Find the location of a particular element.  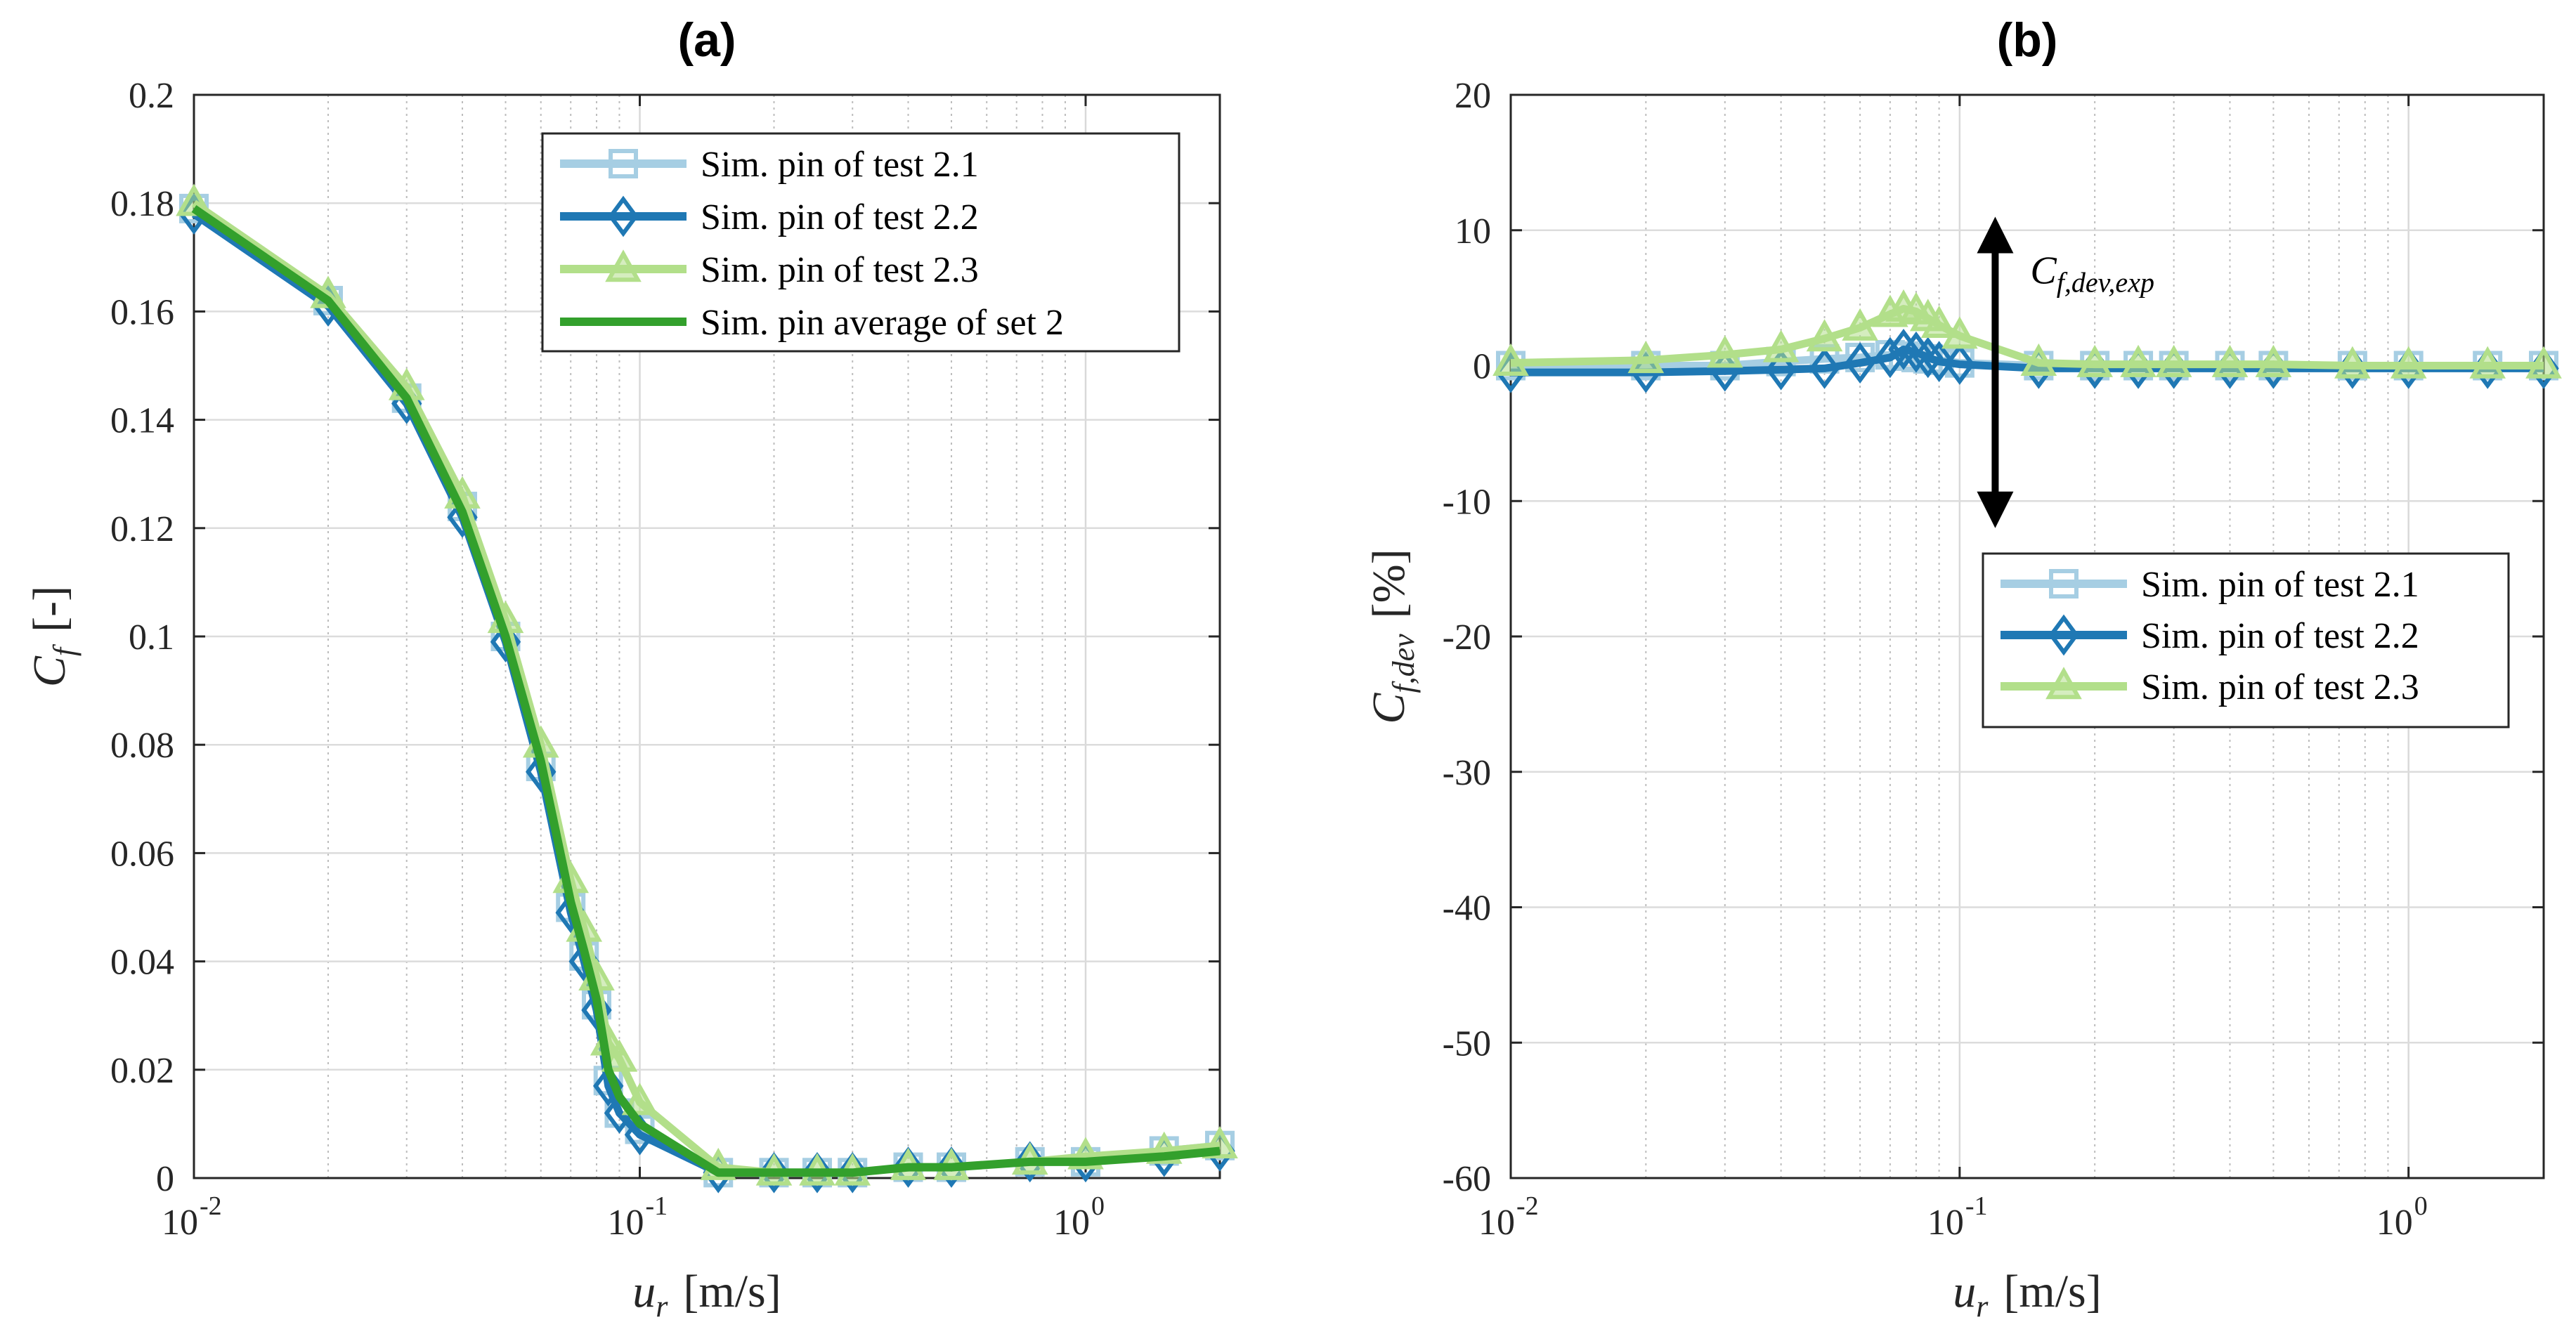

legend-box is located at coordinates (860, 242).